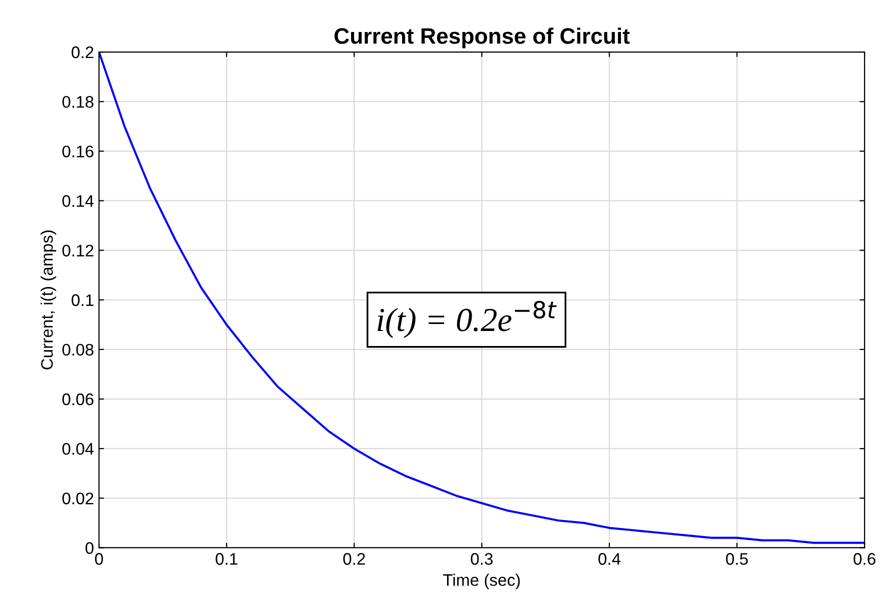 This screenshot has width=884, height=612. I want to click on y-tick-label: 0.12, so click(78, 250).